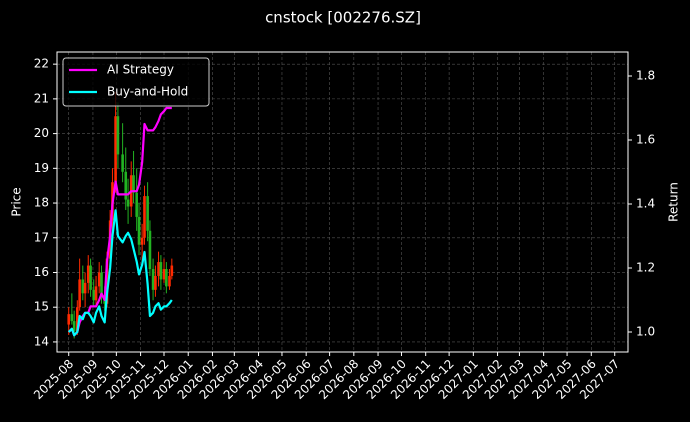 Image resolution: width=690 pixels, height=422 pixels. Describe the element at coordinates (147, 92) in the screenshot. I see `legend-label: Buy-and-Hold` at that location.